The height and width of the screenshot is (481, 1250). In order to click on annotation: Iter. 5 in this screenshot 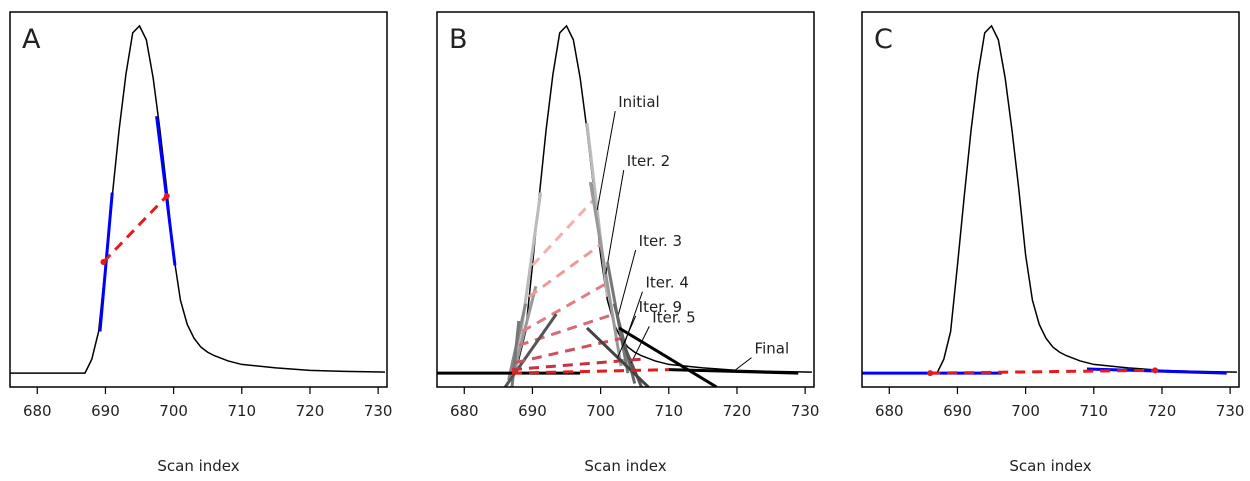, I will do `click(673, 317)`.